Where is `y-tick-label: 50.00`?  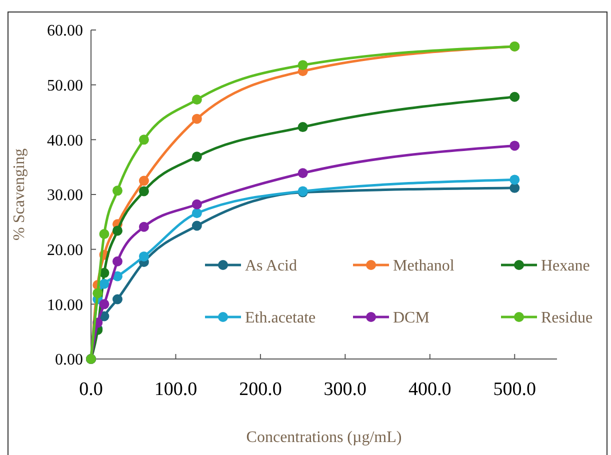
y-tick-label: 50.00 is located at coordinates (65, 85).